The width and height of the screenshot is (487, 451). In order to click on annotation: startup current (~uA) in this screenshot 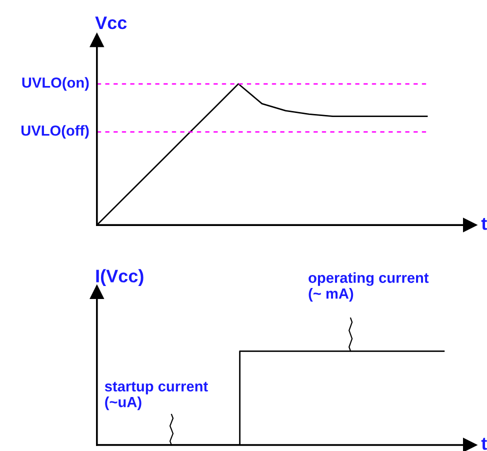, I will do `click(156, 396)`.